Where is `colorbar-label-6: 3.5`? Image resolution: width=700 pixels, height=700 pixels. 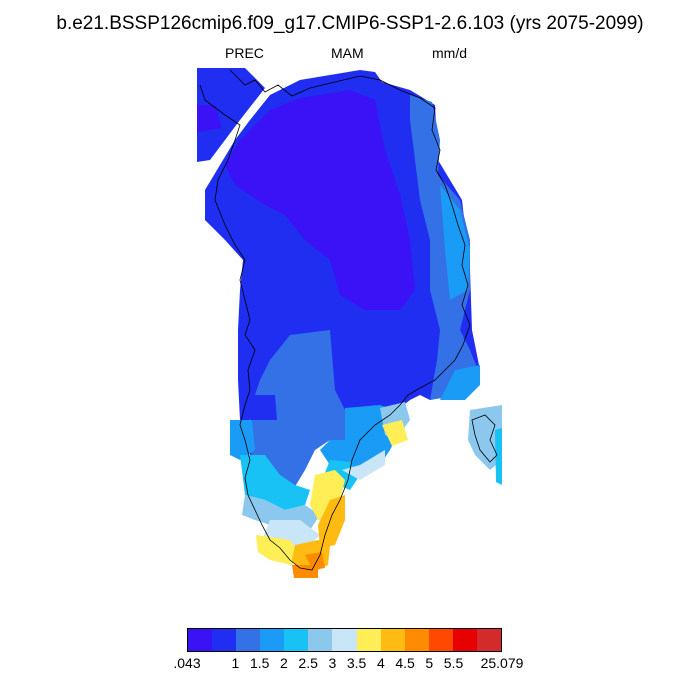
colorbar-label-6: 3.5 is located at coordinates (356, 663).